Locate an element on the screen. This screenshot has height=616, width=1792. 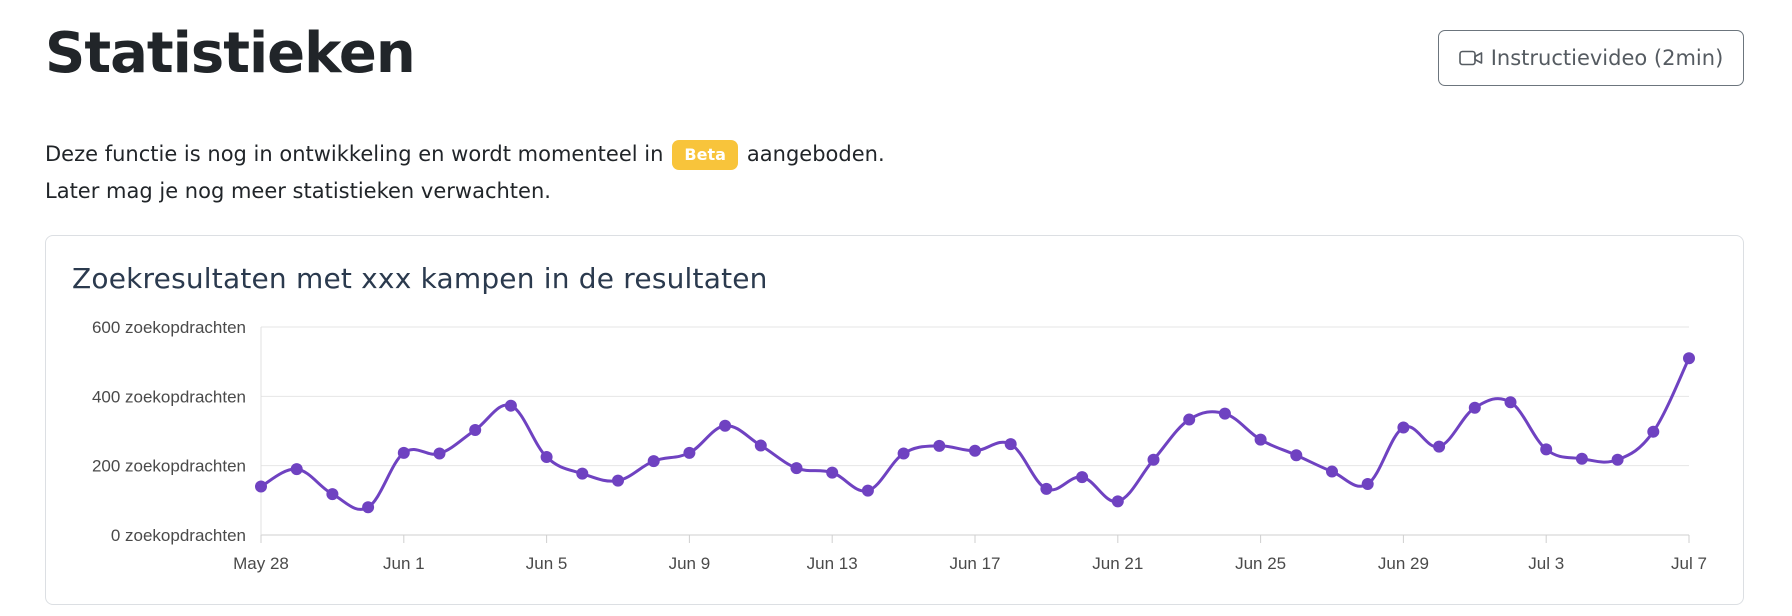
x-tick-label: Jun 1 is located at coordinates (404, 563).